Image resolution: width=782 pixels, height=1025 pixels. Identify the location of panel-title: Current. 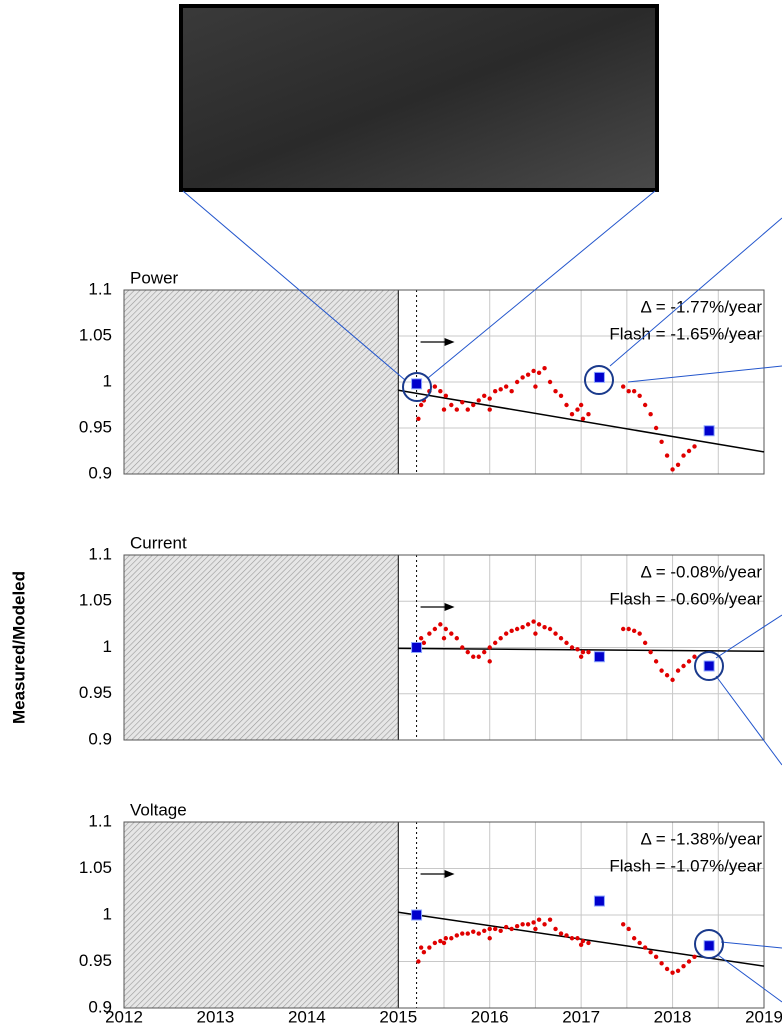
(158, 542).